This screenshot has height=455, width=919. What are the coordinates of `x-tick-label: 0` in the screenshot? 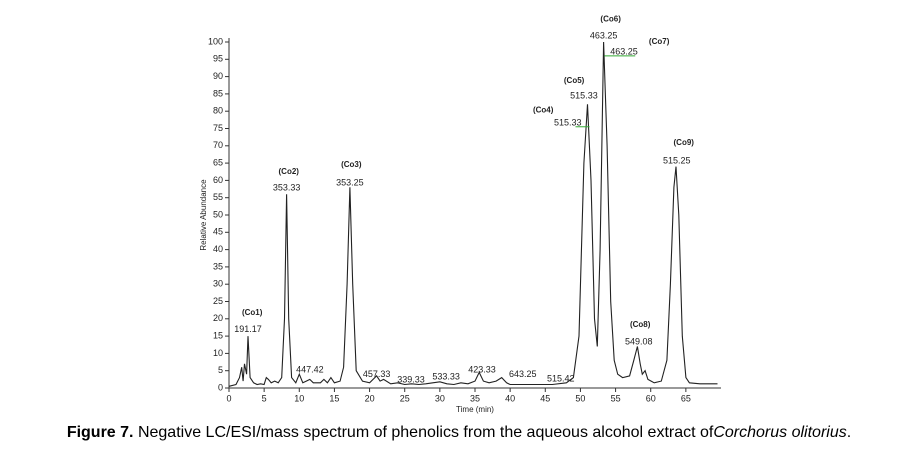 It's located at (228, 398).